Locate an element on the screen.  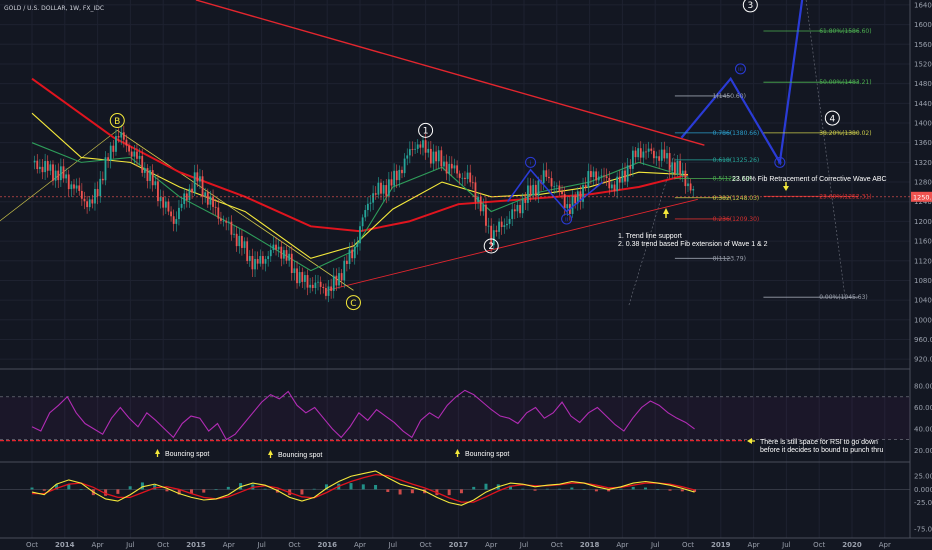
time-tick-label: Jul is located at coordinates (261, 545).